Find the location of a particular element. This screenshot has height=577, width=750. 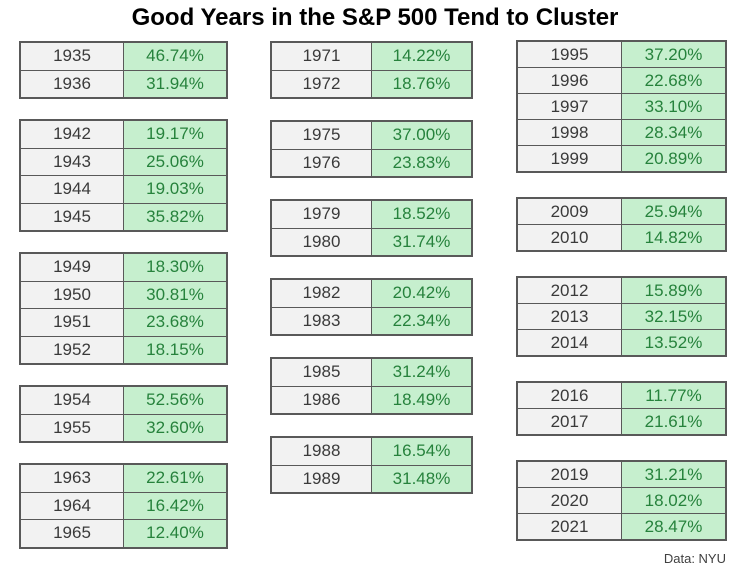

year-cell: 1979 is located at coordinates (321, 214).